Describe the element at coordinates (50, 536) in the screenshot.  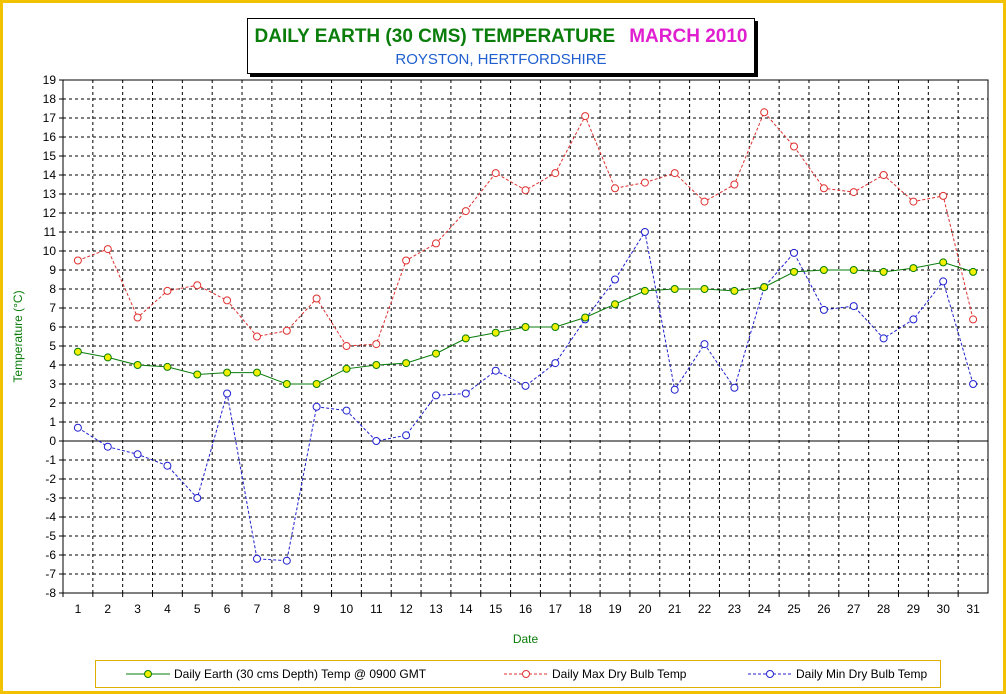
I see `y-tick-label: -5` at that location.